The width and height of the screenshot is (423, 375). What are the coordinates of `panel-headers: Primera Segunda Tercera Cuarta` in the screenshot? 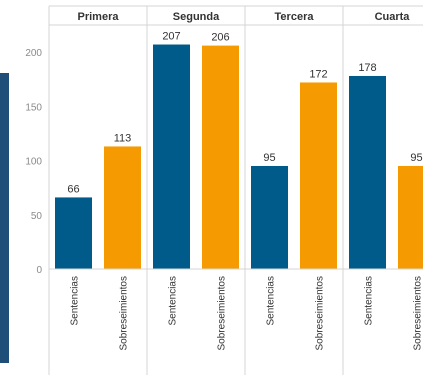 It's located at (244, 17).